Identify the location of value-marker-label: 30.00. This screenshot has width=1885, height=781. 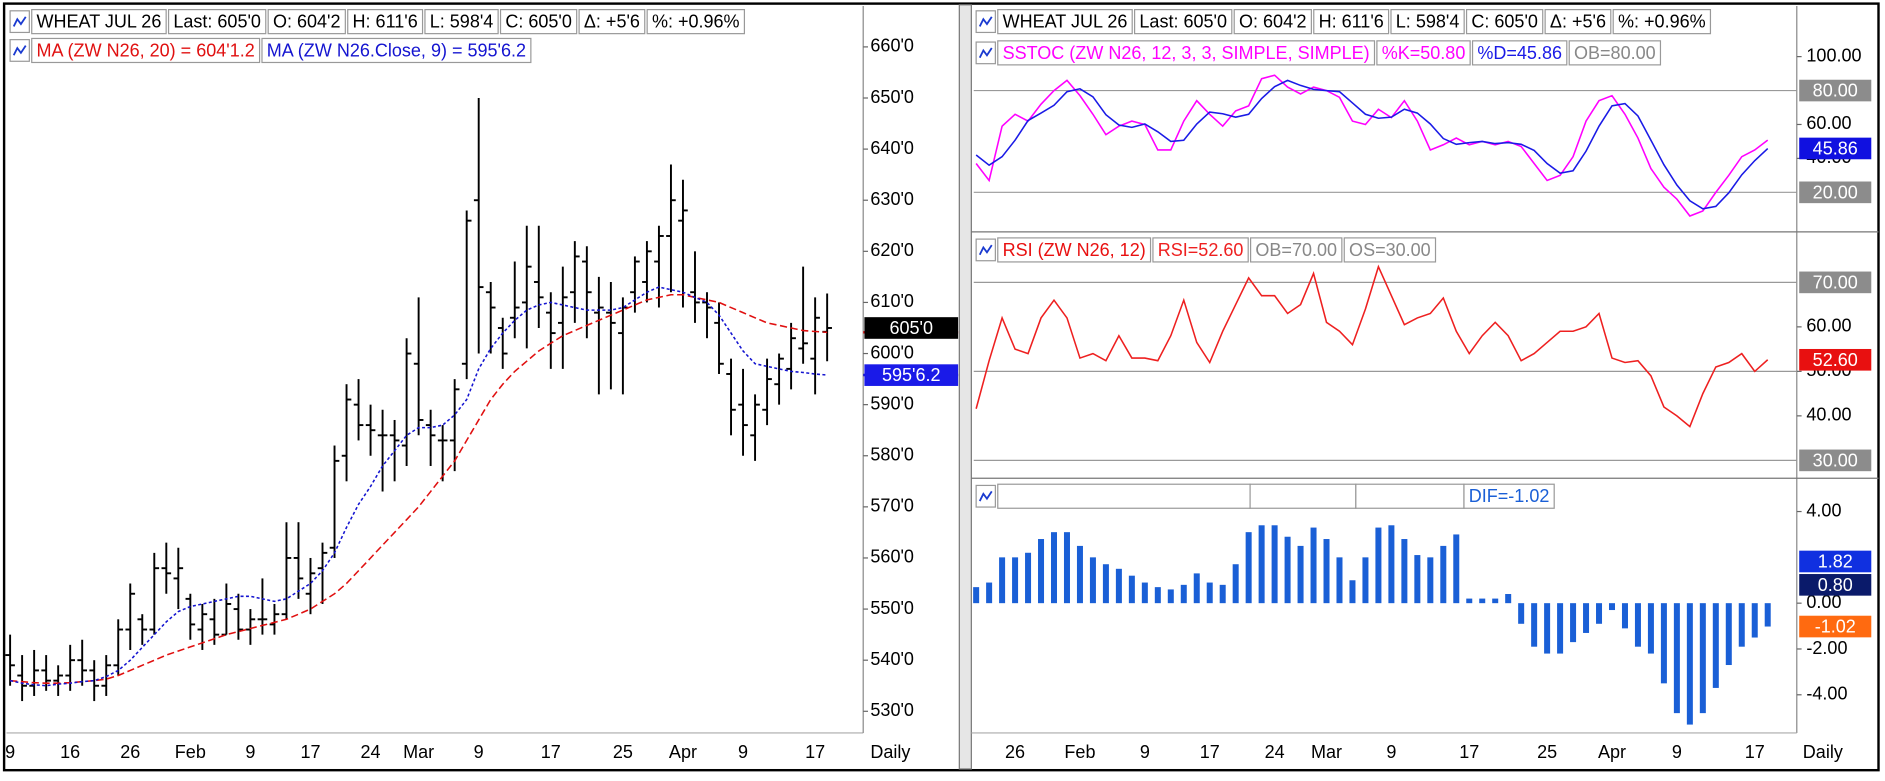
(1835, 460).